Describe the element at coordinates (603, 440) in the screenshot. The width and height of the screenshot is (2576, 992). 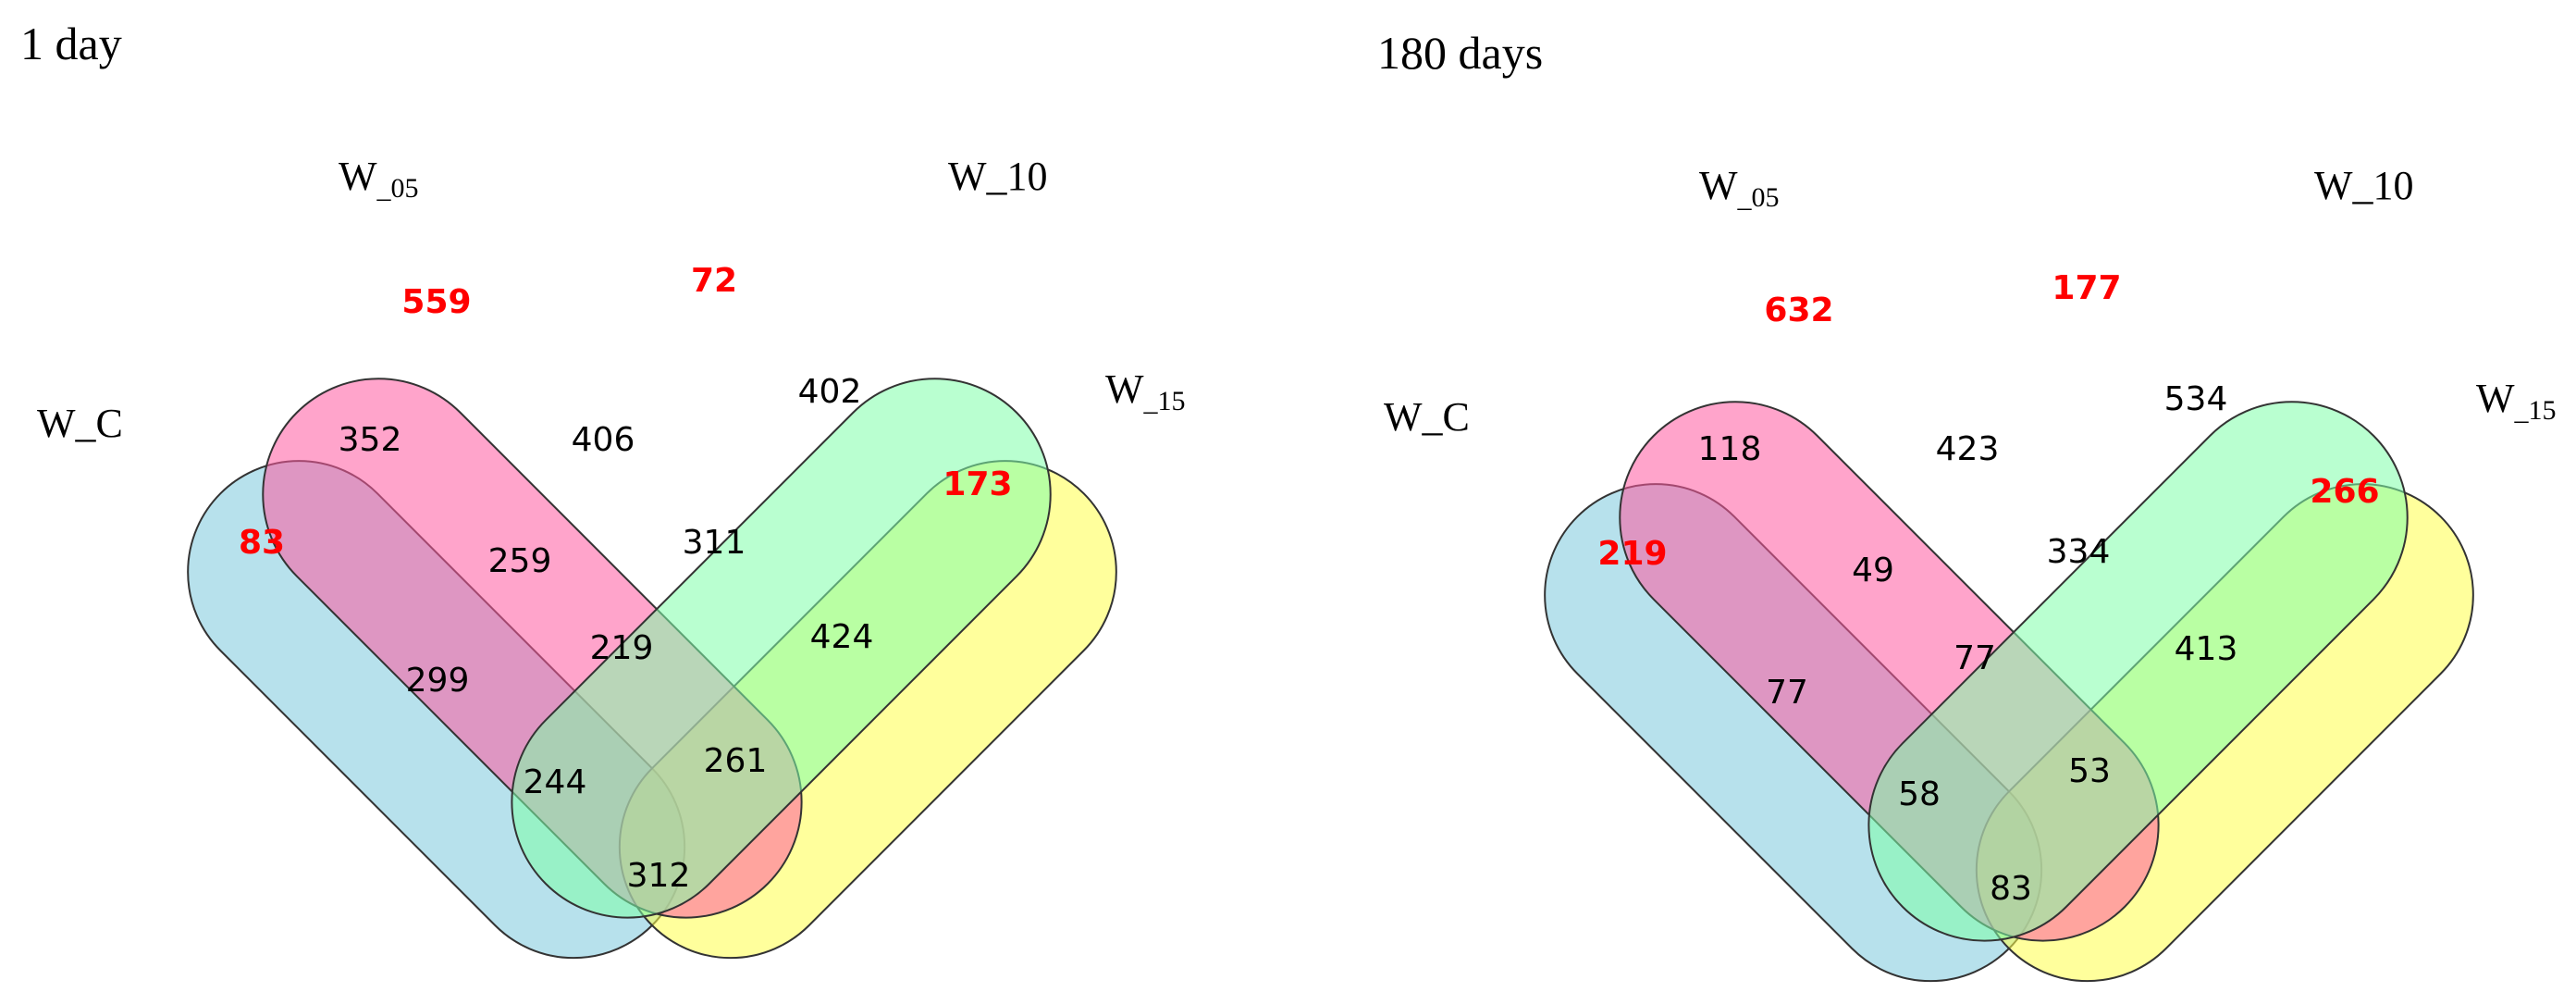
I see `count-w05-w10: 406` at that location.